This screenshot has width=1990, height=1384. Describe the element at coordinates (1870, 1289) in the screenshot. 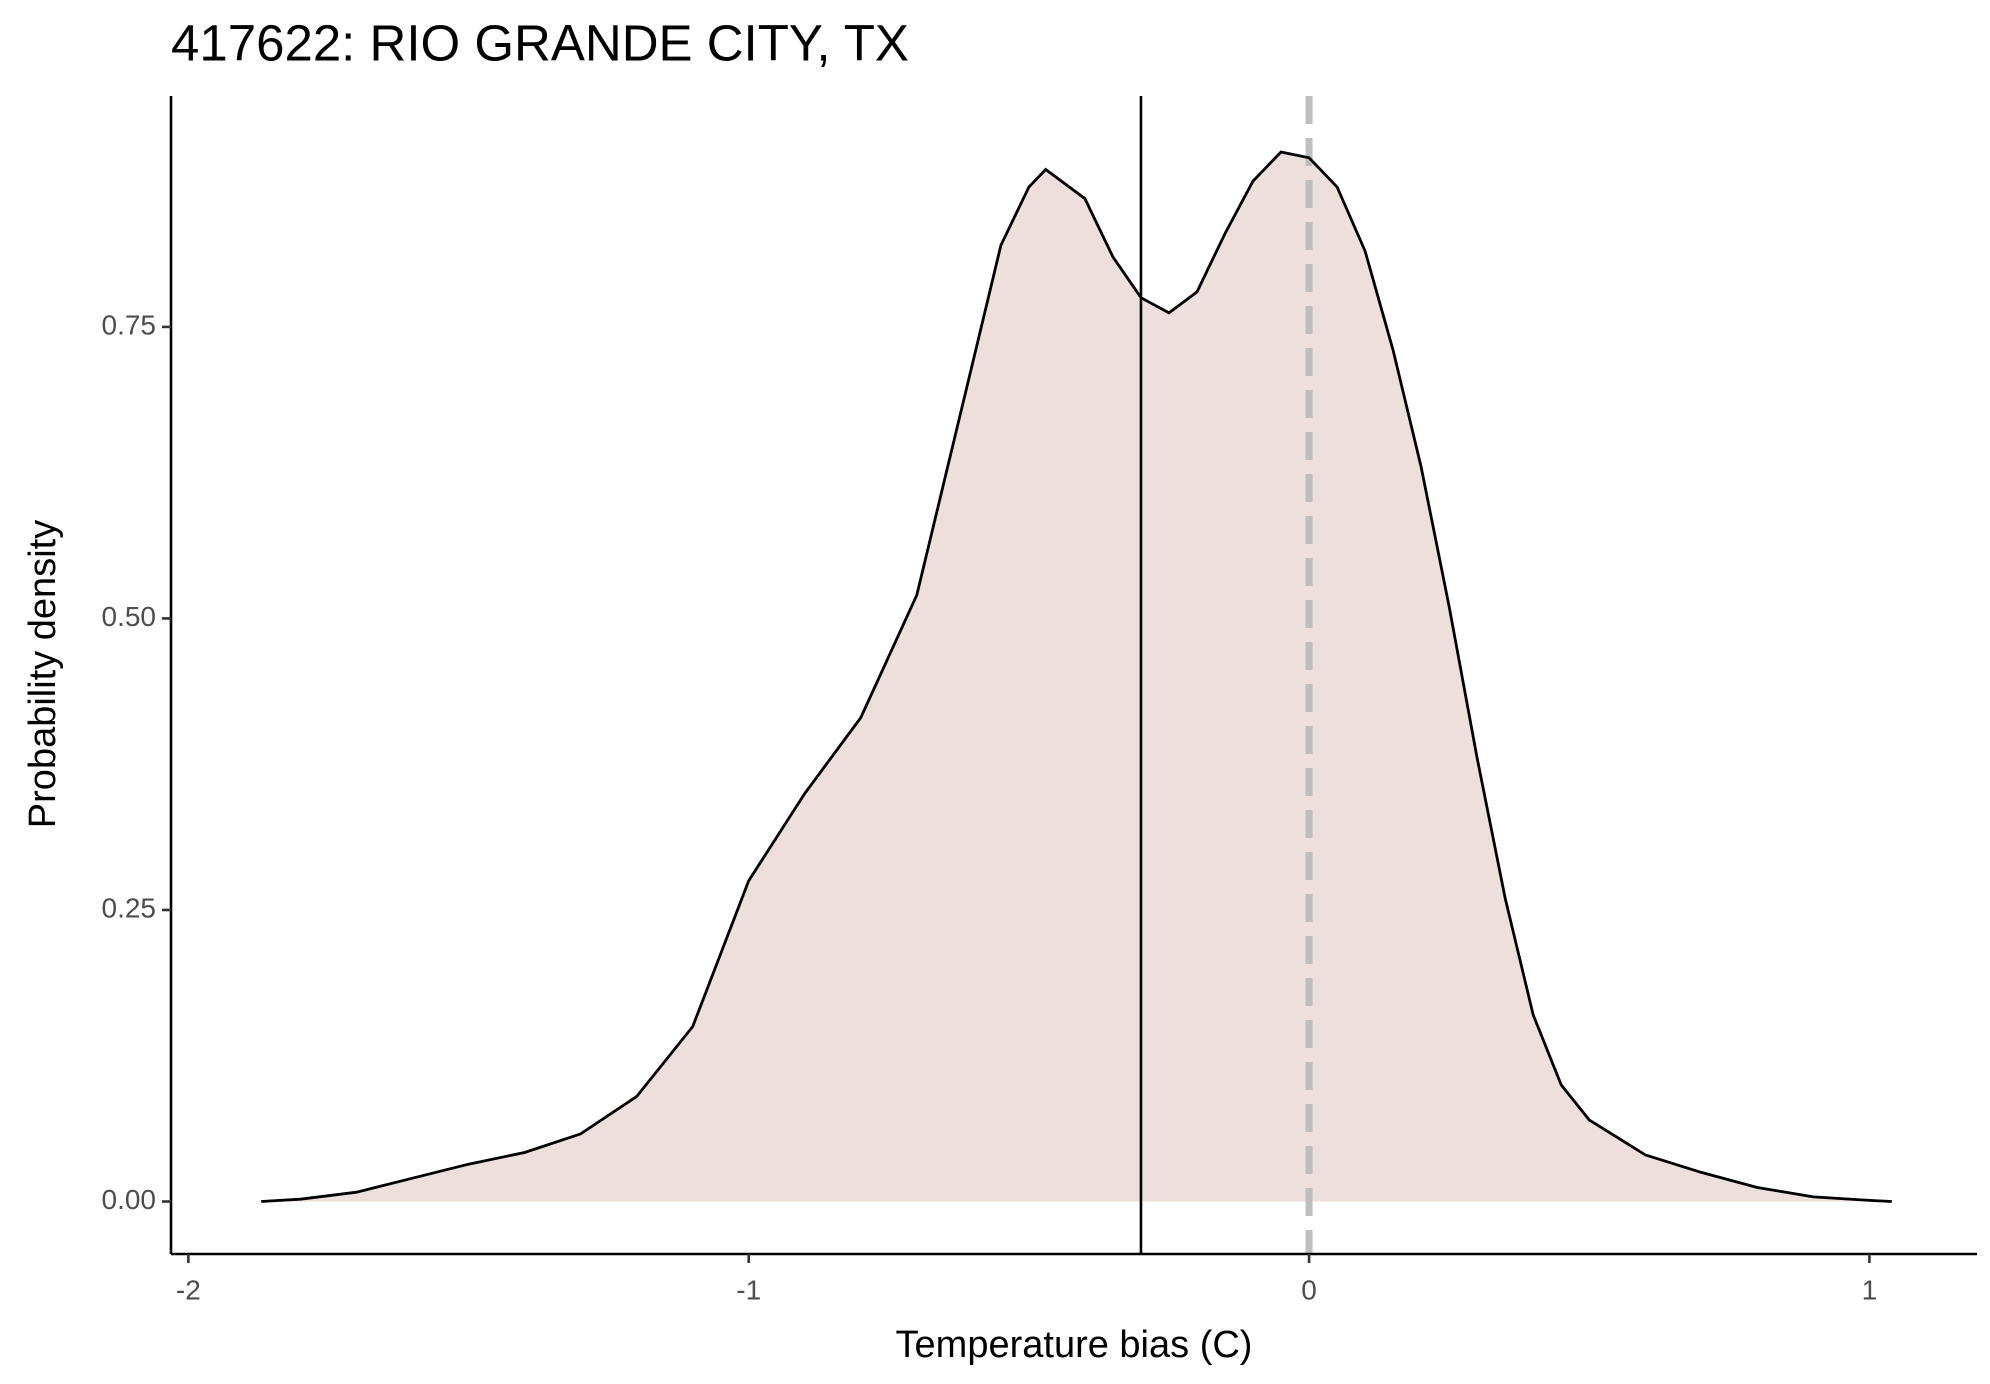

I see `x-tick-label: 1` at that location.